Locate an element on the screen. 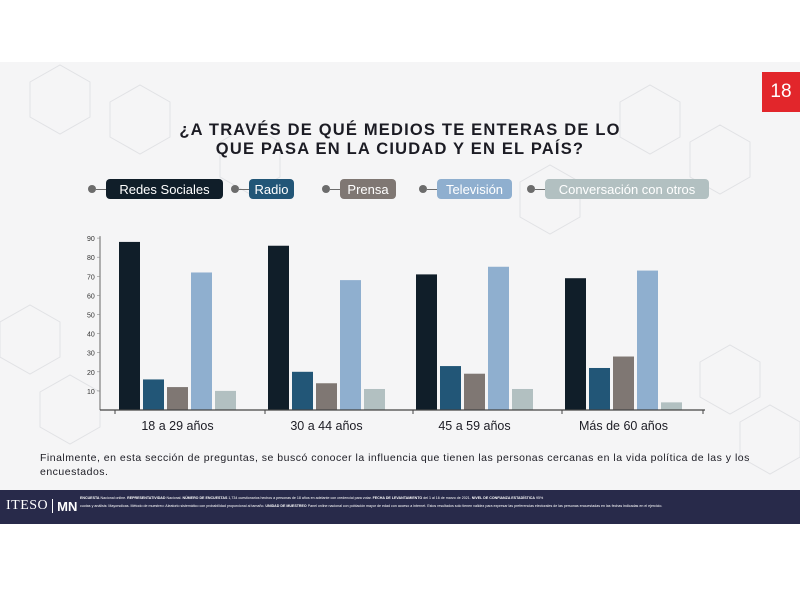  footer-label: ENCUESTA is located at coordinates (90, 498).